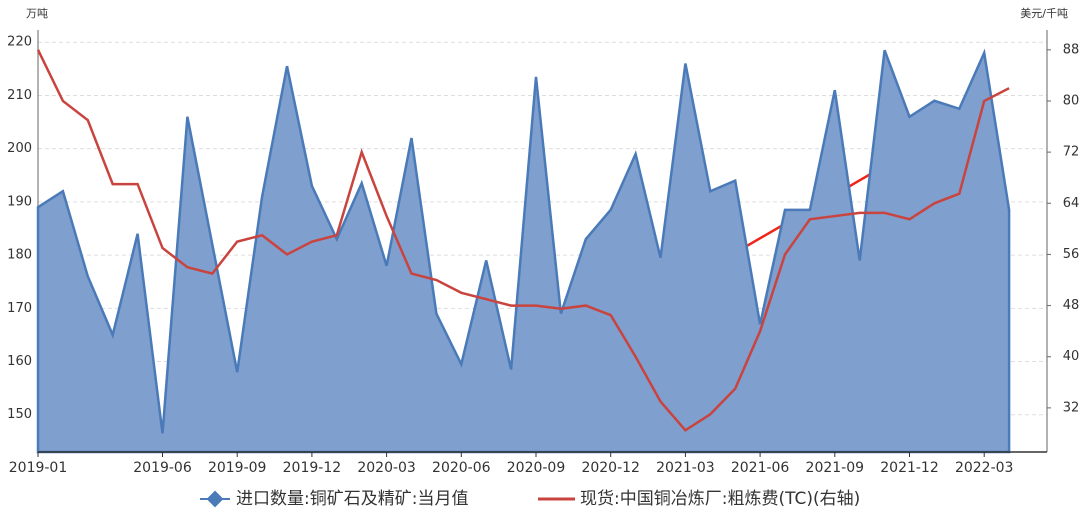  What do you see at coordinates (386, 468) in the screenshot?
I see `x-tick-label: 2020-03` at bounding box center [386, 468].